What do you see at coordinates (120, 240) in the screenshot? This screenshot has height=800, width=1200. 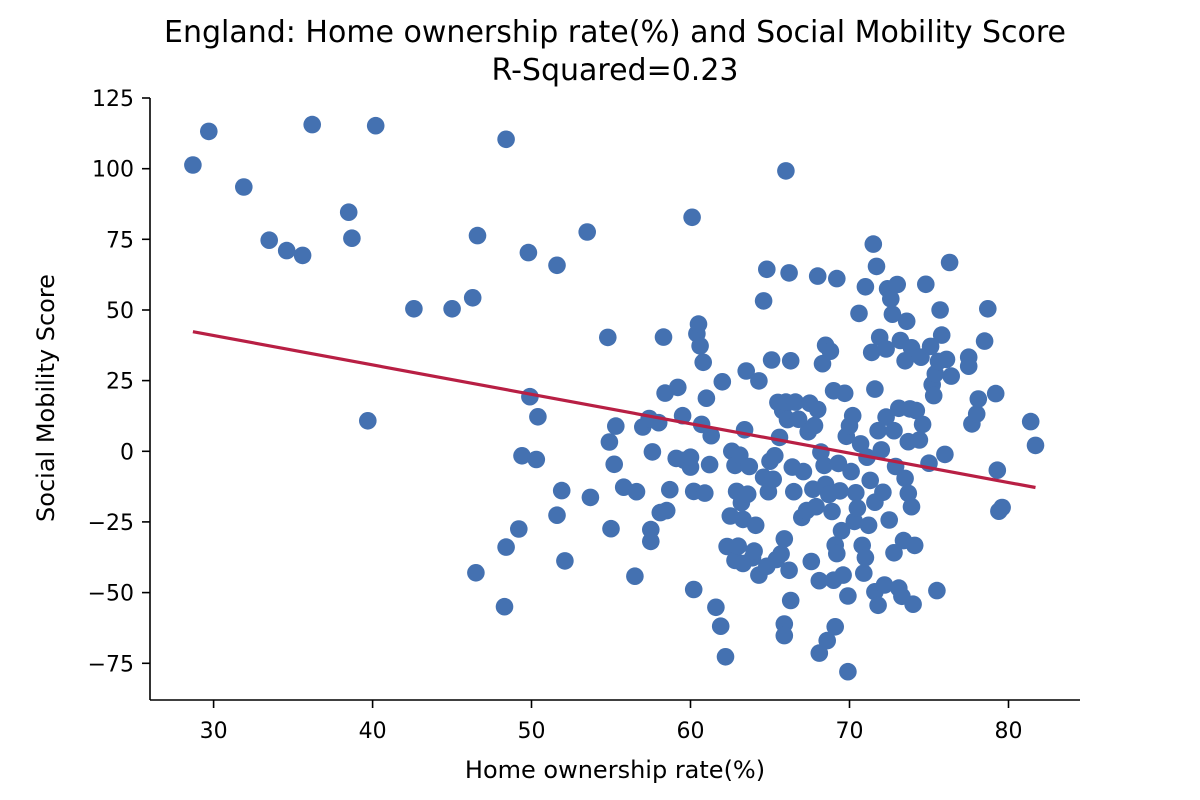 I see `y-tick-label: 75` at bounding box center [120, 240].